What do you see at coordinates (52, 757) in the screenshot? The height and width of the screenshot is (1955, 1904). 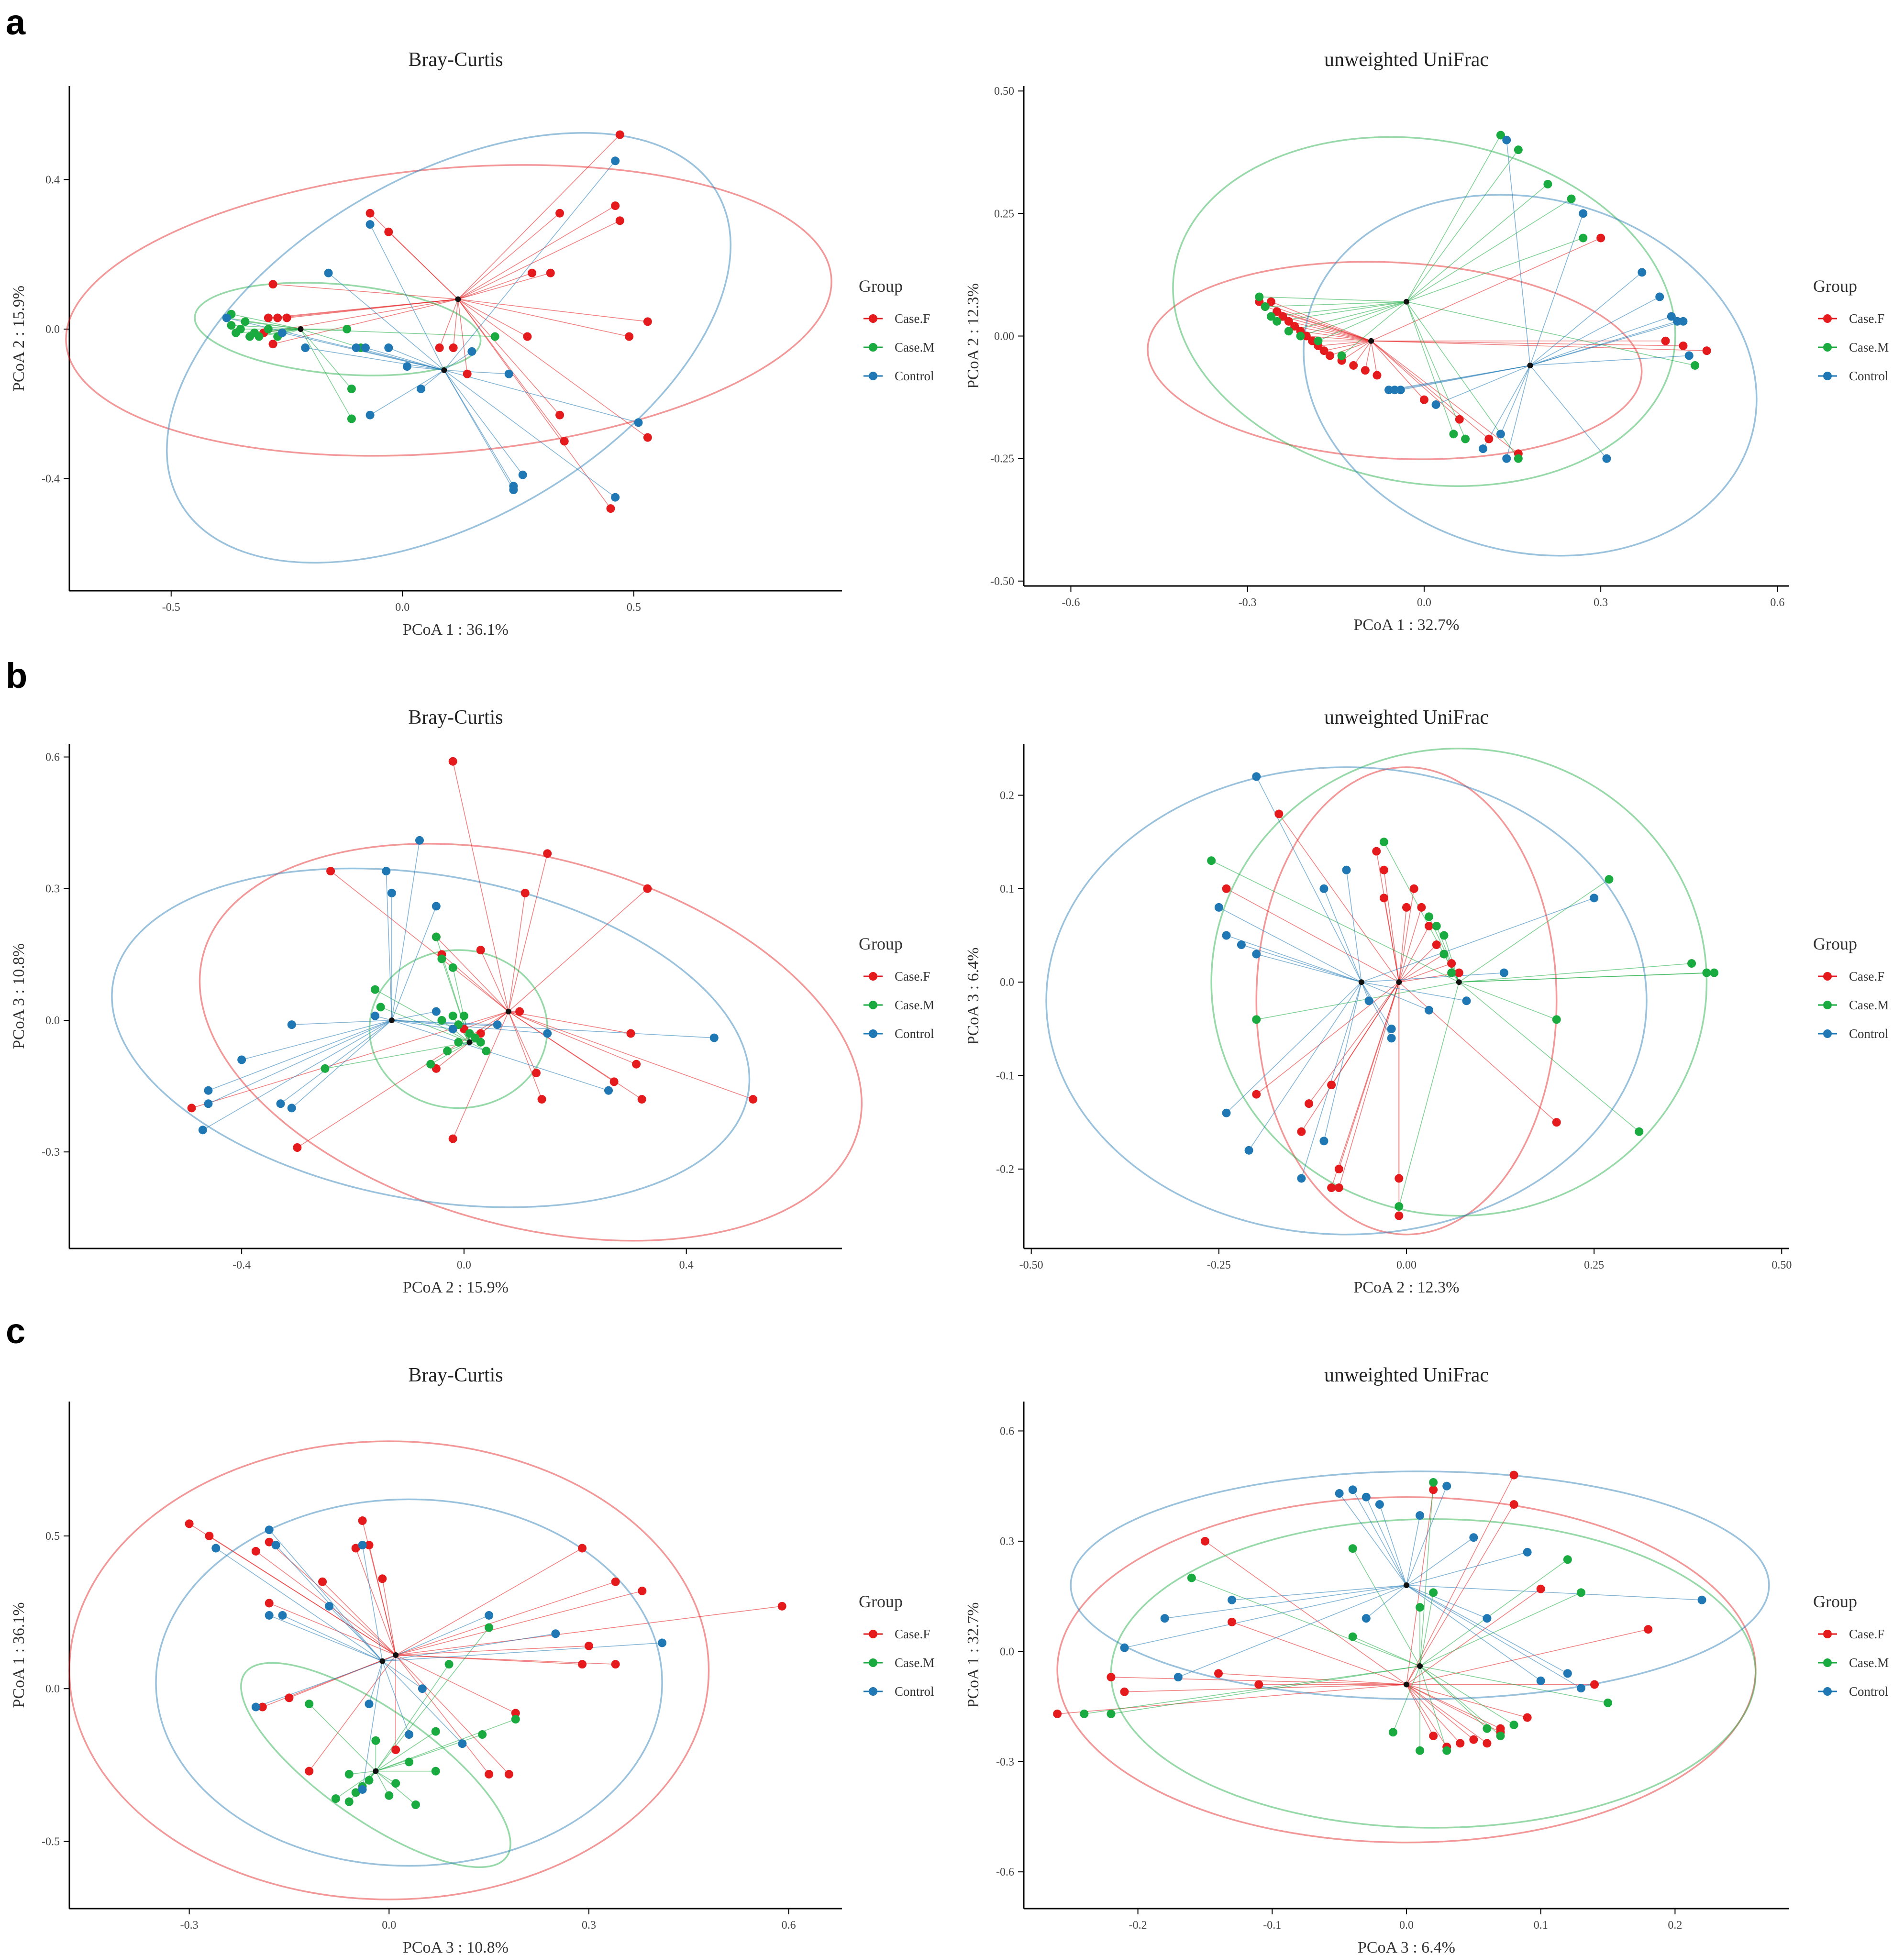 I see `y-tick-label: 0.6` at bounding box center [52, 757].